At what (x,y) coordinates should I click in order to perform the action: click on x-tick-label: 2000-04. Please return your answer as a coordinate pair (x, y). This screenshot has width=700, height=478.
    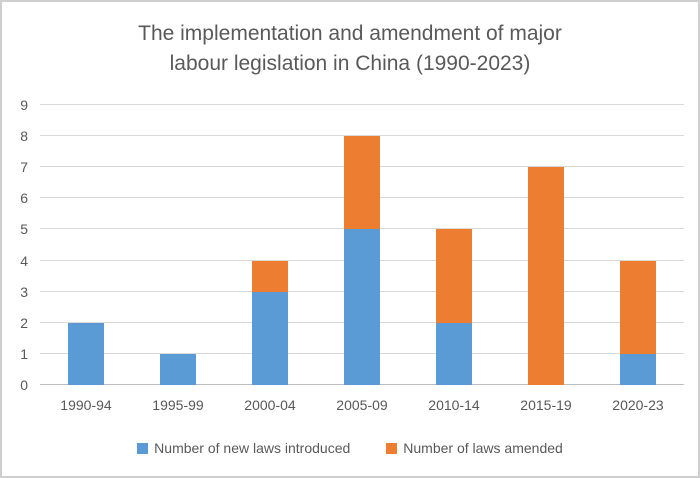
    Looking at the image, I should click on (270, 405).